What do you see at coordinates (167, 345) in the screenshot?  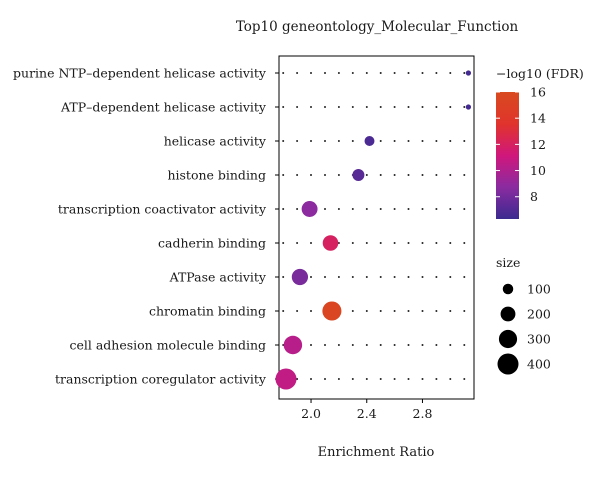 I see `y-tick-label: cell adhesion molecule binding` at bounding box center [167, 345].